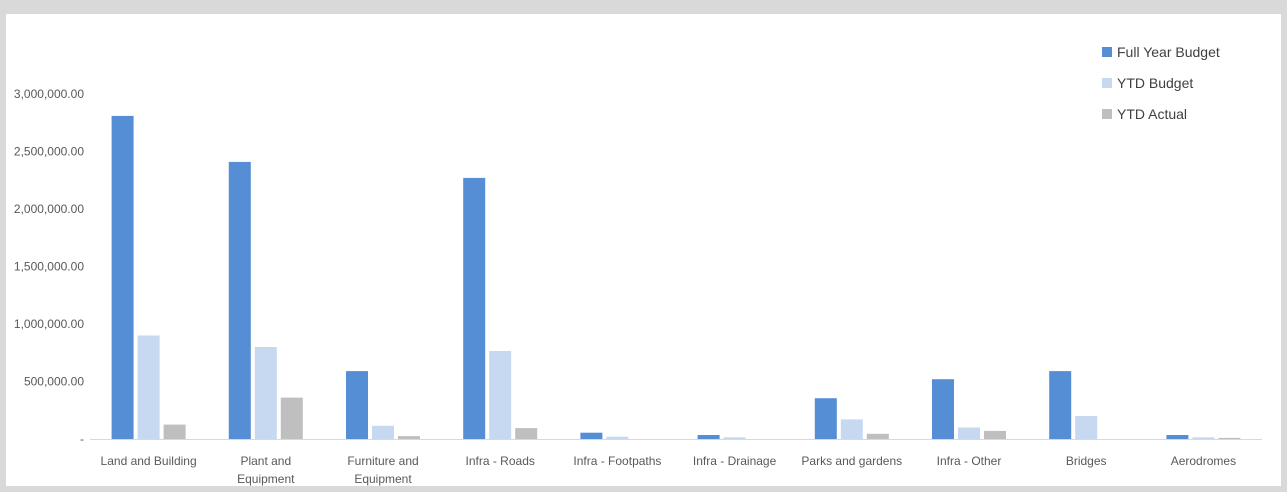  I want to click on legend-label: YTD Actual, so click(1152, 114).